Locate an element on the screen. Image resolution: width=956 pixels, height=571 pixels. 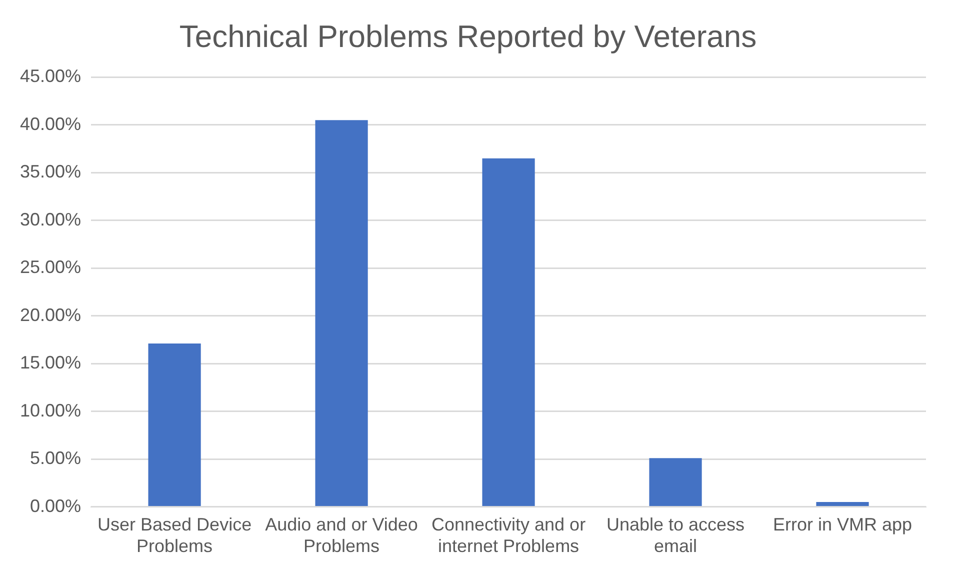
y-tick-label: 40.00% is located at coordinates (51, 124).